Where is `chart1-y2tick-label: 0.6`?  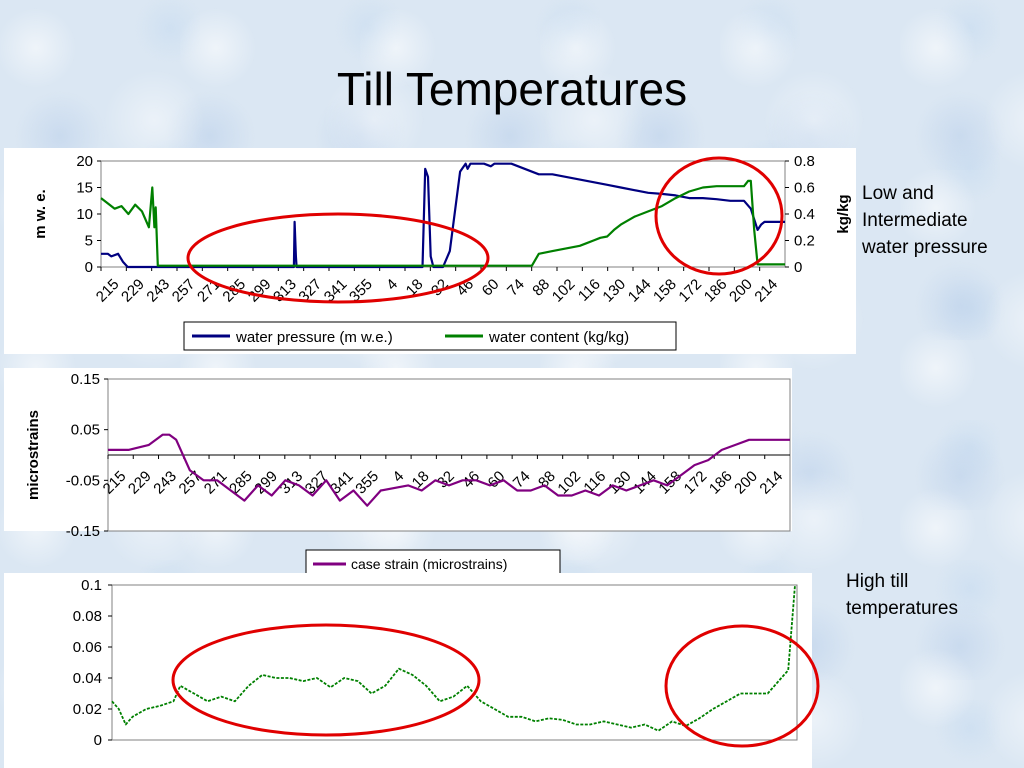
chart1-y2tick-label: 0.6 is located at coordinates (804, 188).